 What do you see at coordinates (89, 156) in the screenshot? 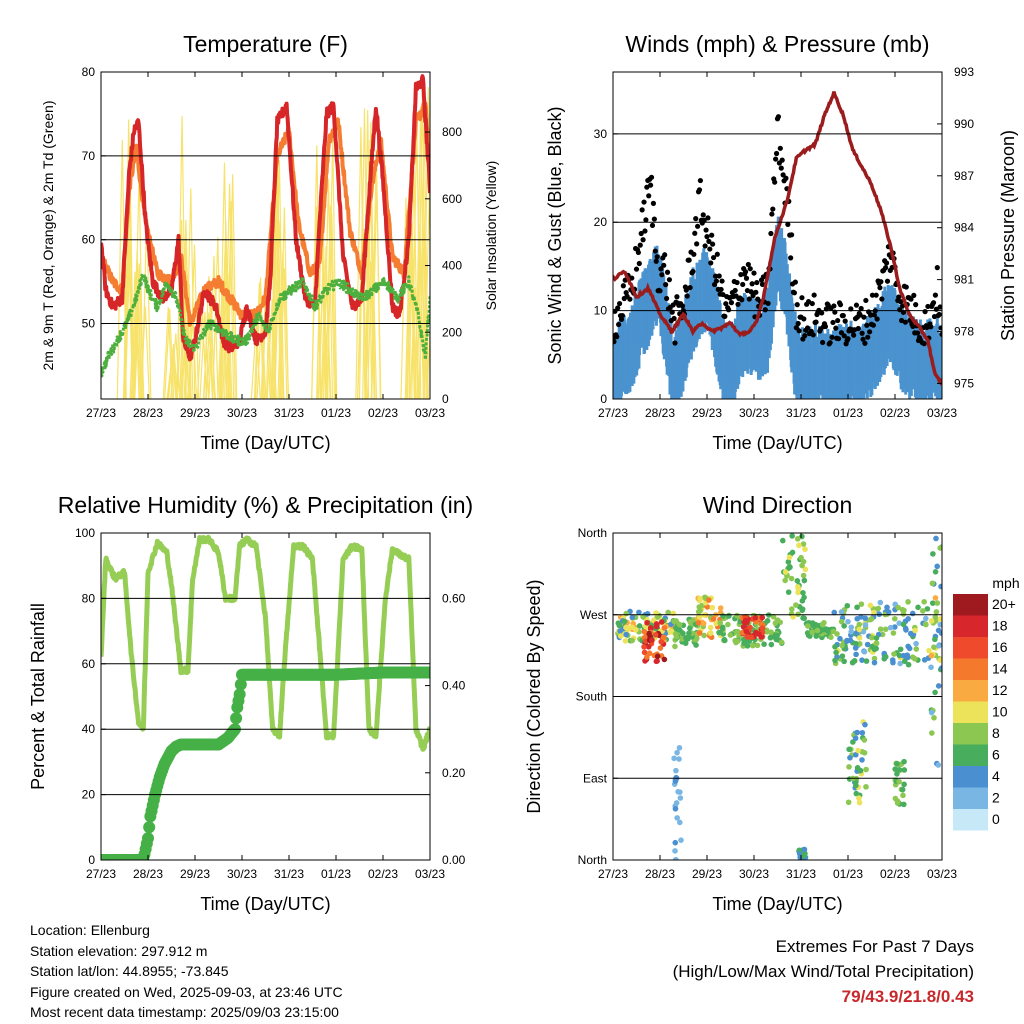
I see `y-tick-label: 70` at bounding box center [89, 156].